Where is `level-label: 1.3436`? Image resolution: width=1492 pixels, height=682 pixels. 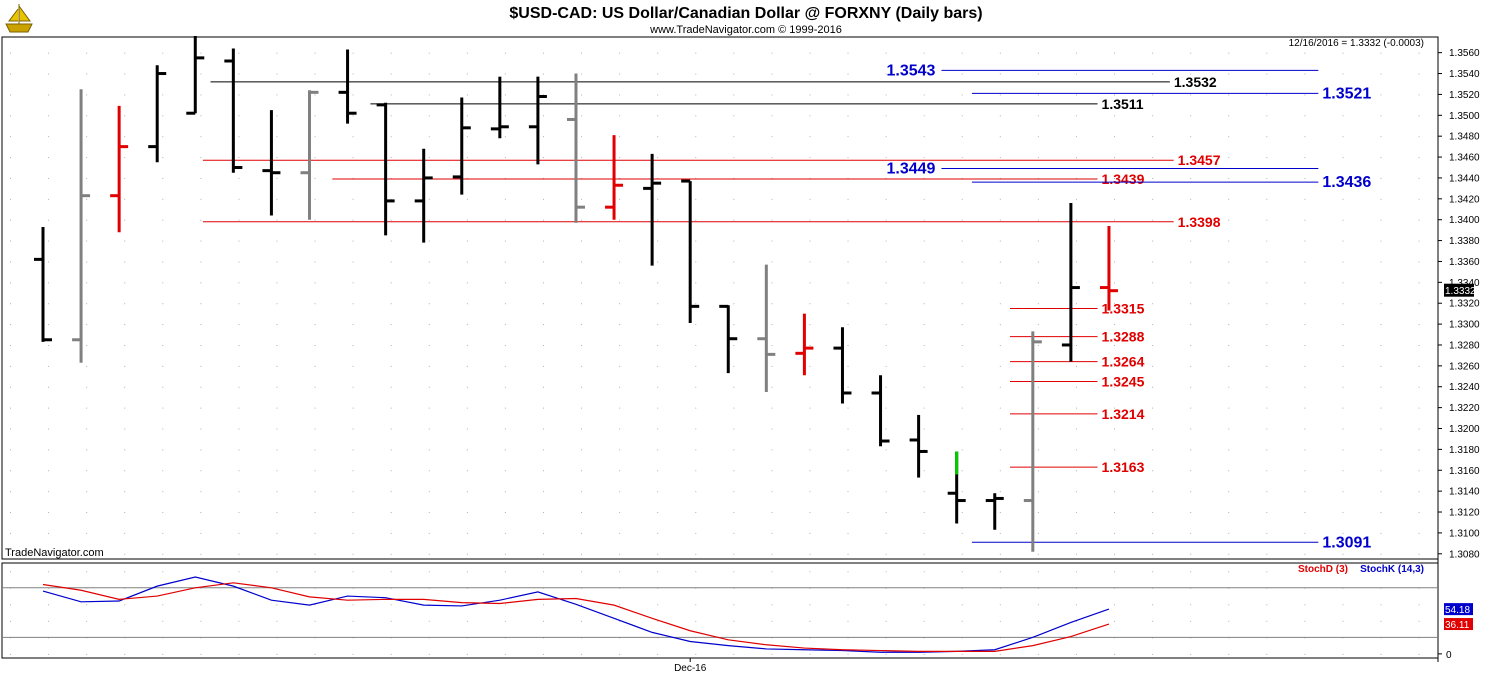 level-label: 1.3436 is located at coordinates (1346, 182).